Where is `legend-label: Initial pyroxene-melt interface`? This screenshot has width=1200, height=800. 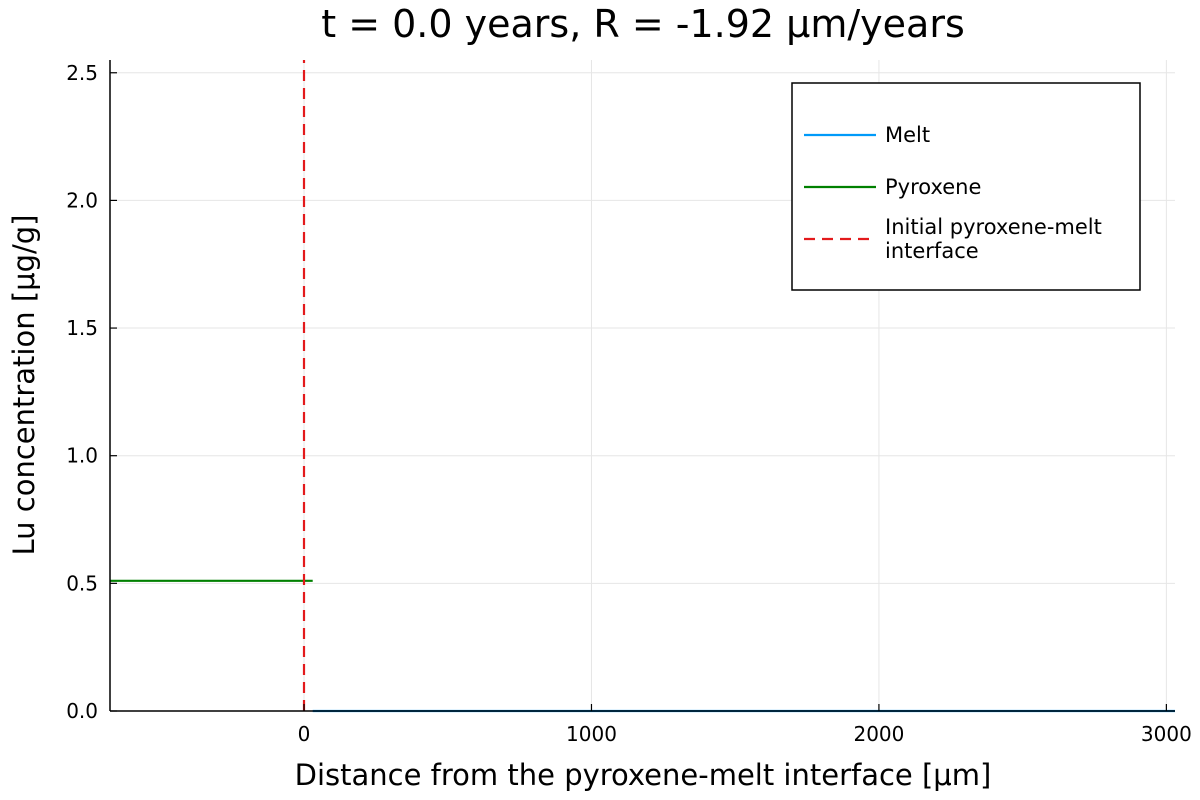
legend-label: Initial pyroxene-melt interface is located at coordinates (993, 239).